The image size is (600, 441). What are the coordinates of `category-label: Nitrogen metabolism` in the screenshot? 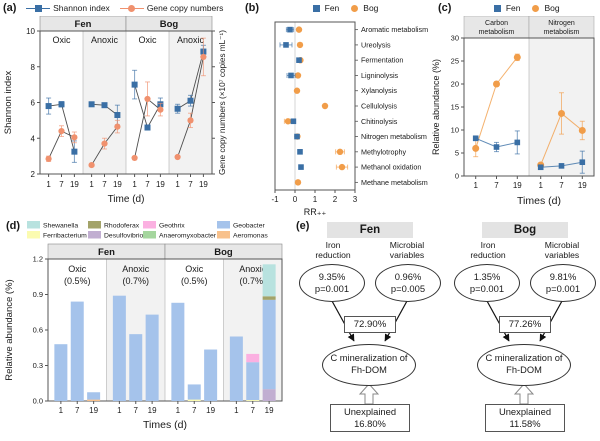 It's located at (394, 136).